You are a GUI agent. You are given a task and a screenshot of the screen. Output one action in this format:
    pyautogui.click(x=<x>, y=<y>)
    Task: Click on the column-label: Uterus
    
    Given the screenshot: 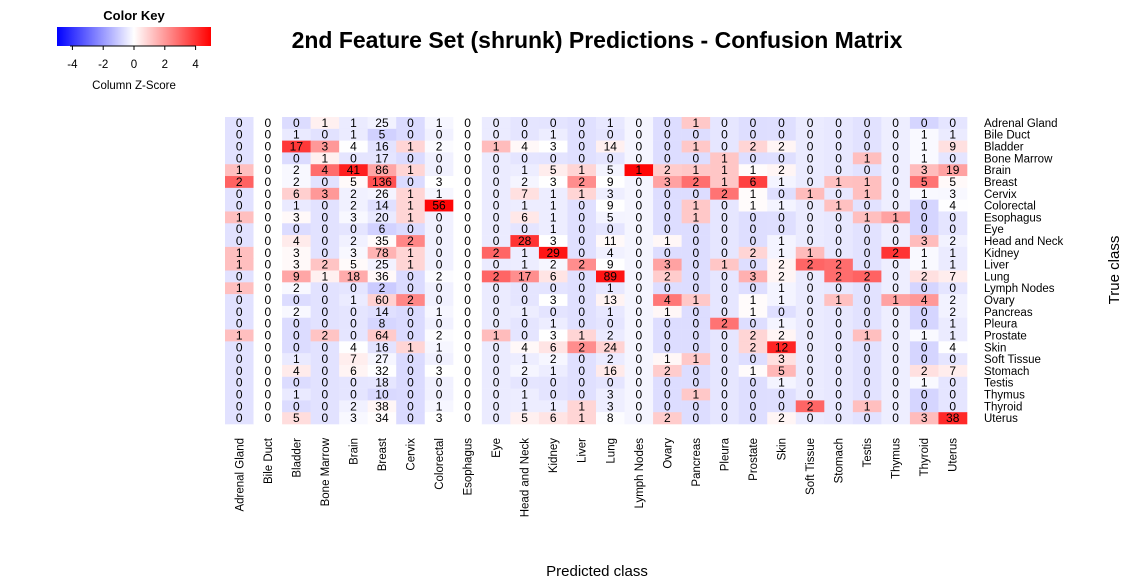 What is the action you would take?
    pyautogui.click(x=954, y=455)
    